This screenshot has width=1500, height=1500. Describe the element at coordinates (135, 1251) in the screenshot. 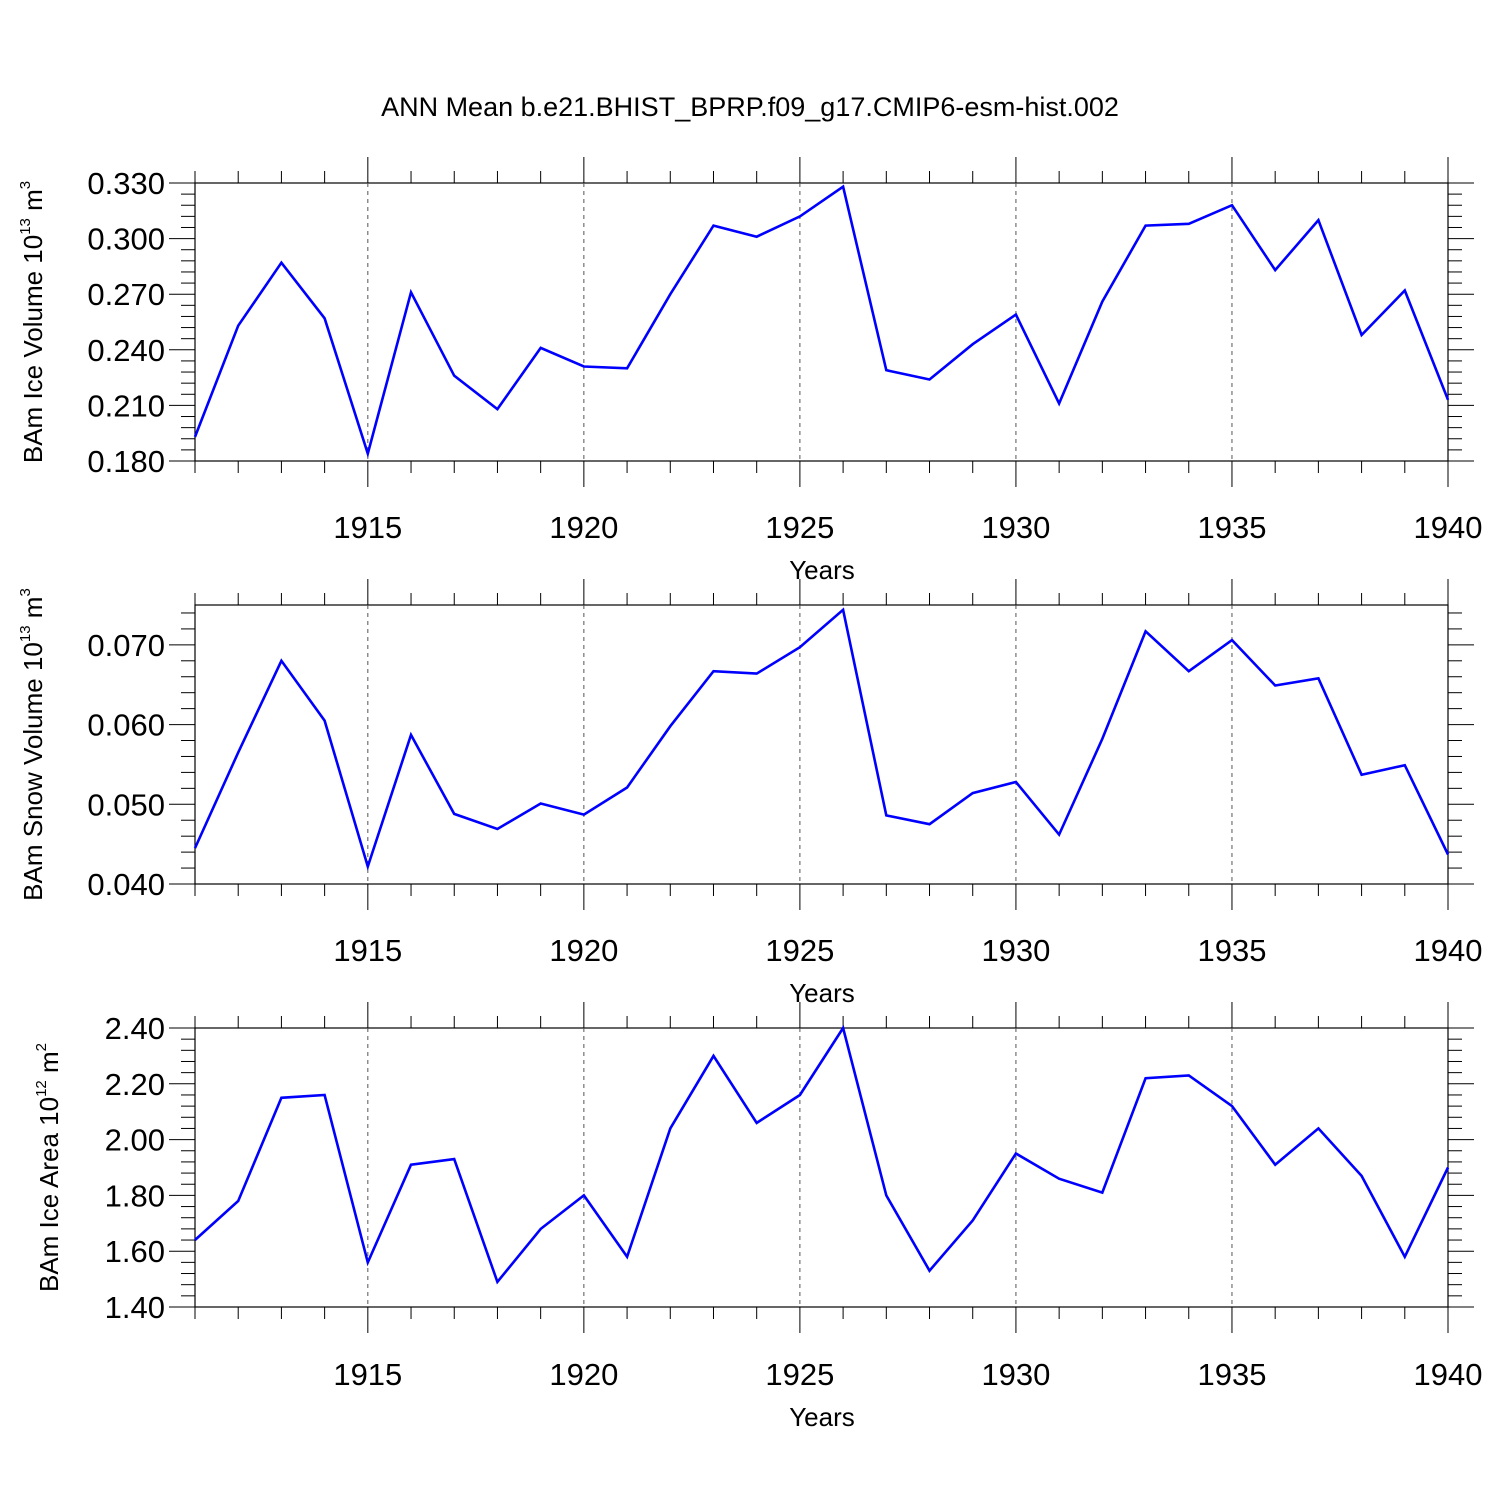

I see `y-tick-label: 1.60` at that location.